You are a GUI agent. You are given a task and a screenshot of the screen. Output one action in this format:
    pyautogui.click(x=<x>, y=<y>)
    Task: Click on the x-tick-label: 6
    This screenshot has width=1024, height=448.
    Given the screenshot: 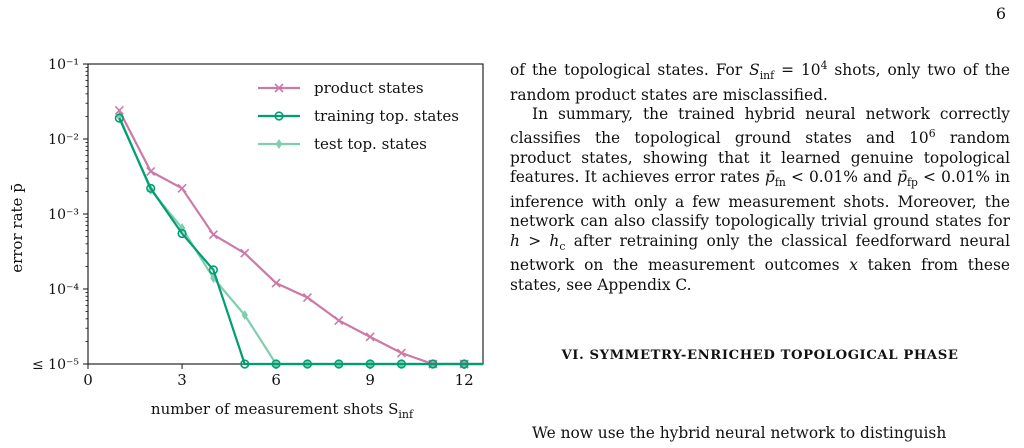 What is the action you would take?
    pyautogui.click(x=276, y=380)
    